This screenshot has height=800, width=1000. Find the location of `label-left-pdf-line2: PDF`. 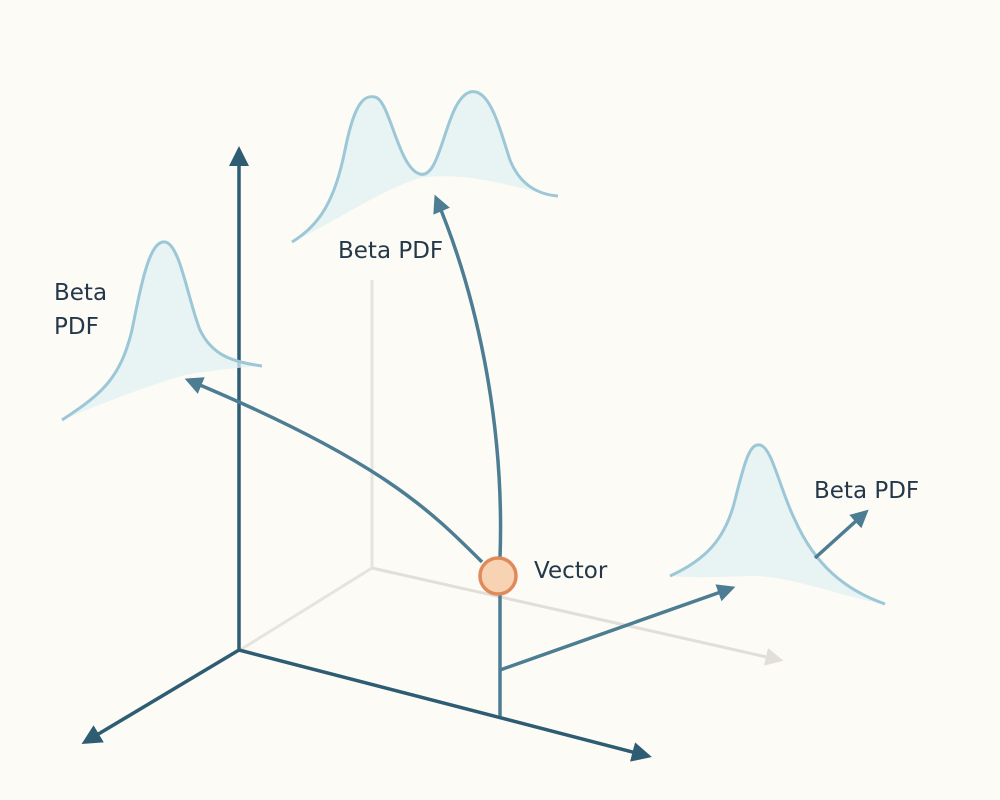

label-left-pdf-line2: PDF is located at coordinates (76, 327).